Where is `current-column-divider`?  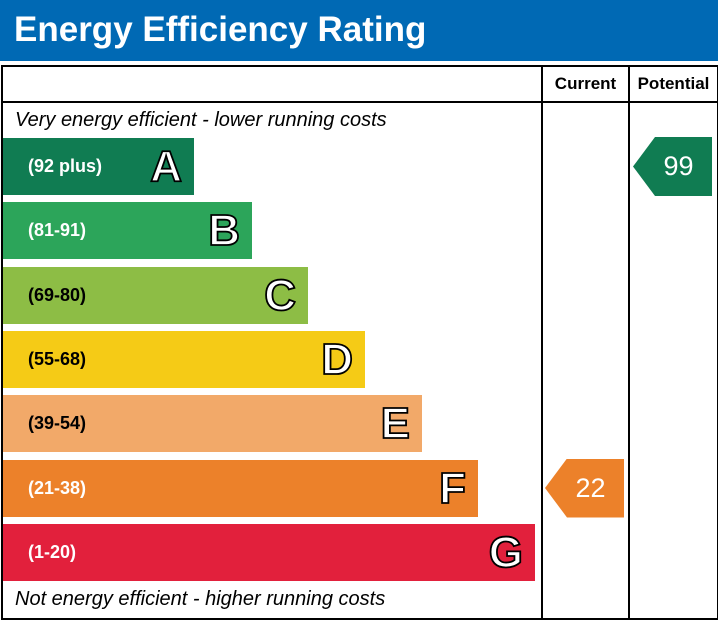 current-column-divider is located at coordinates (542, 342).